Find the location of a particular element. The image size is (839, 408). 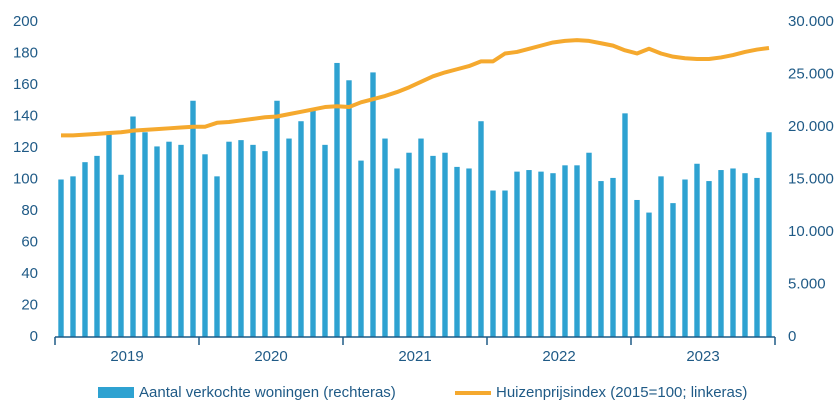

y2-tick-label: 20.000 is located at coordinates (811, 126).